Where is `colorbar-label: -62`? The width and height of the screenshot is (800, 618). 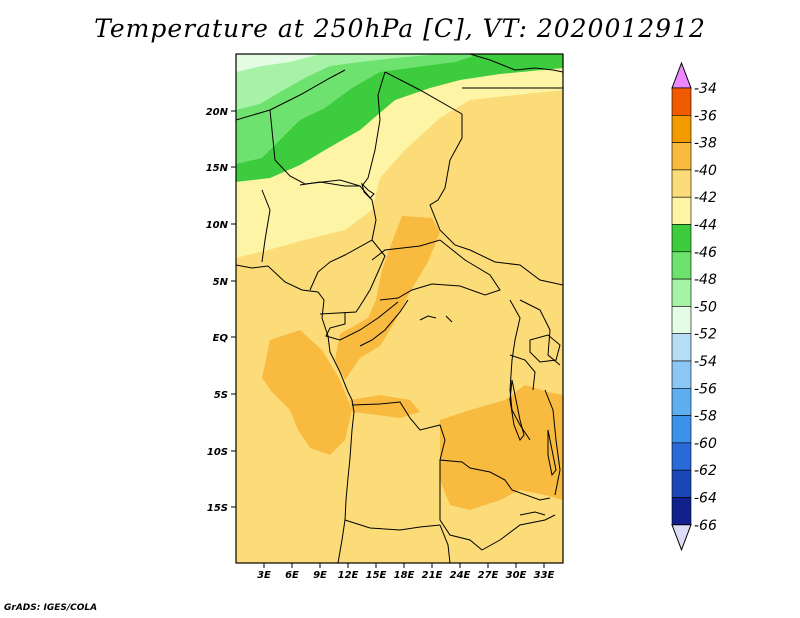
colorbar-label: -62 is located at coordinates (705, 471).